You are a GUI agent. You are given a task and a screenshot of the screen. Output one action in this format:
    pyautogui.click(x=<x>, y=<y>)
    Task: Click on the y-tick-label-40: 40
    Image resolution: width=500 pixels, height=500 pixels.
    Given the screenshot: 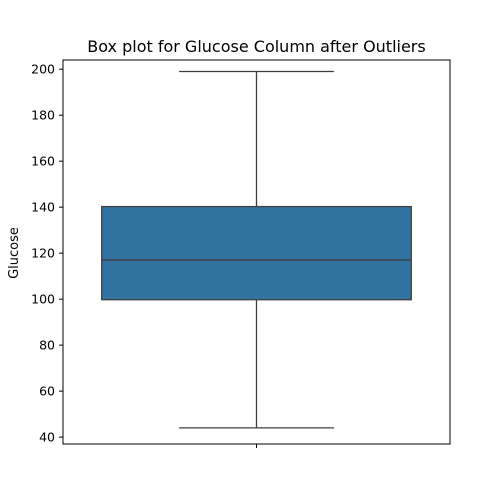 What is the action you would take?
    pyautogui.click(x=47, y=437)
    